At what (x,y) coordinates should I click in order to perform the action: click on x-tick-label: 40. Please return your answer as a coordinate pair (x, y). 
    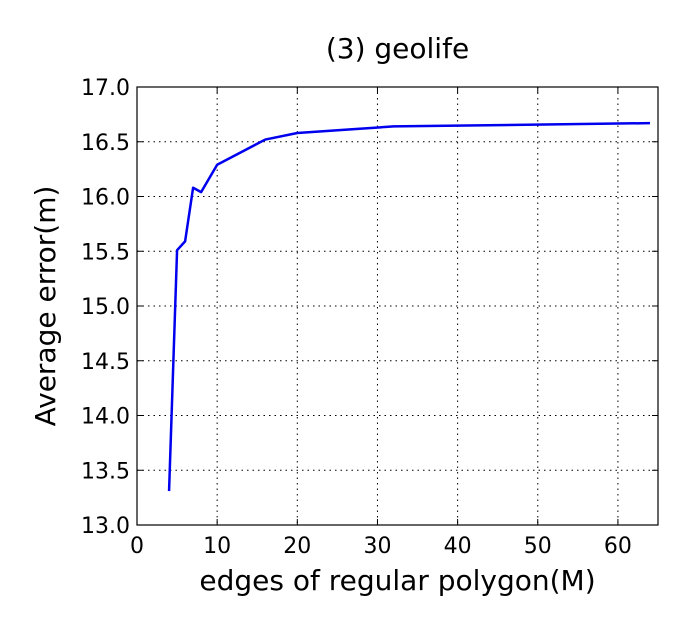
    Looking at the image, I should click on (458, 546).